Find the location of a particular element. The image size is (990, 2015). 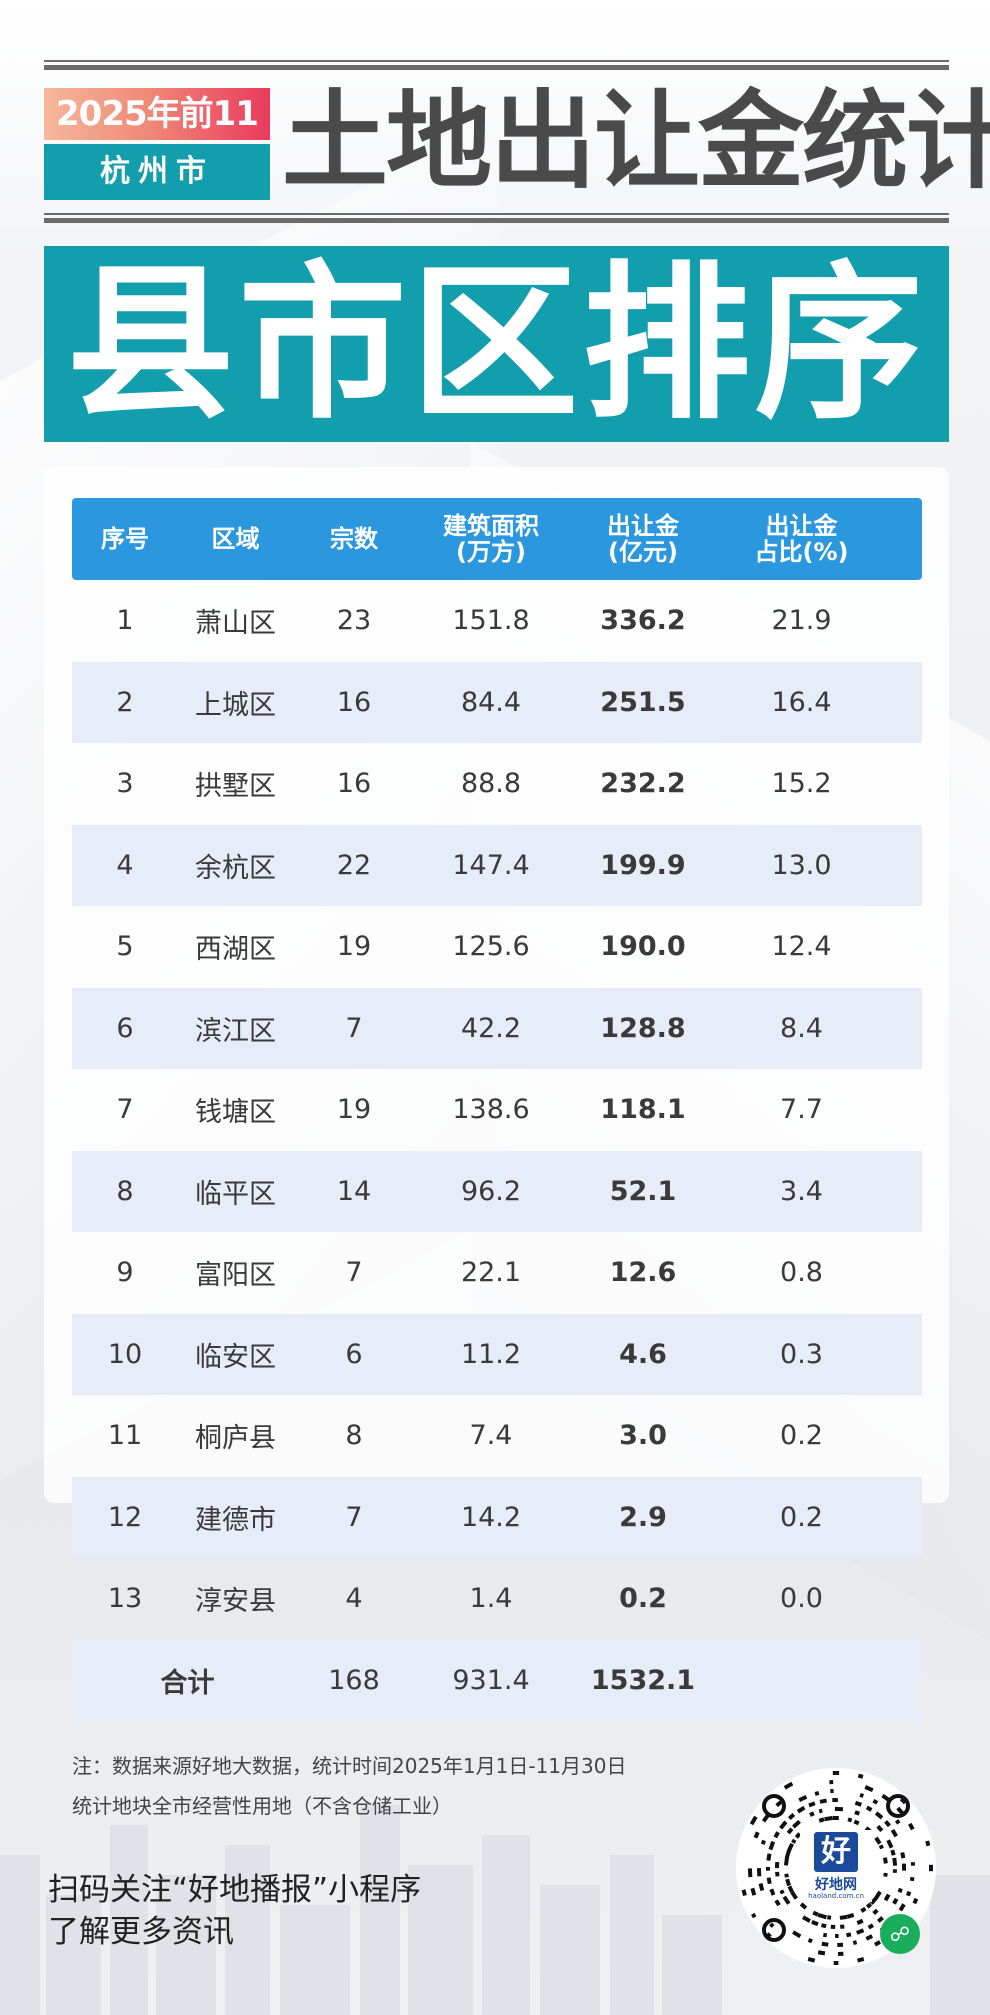

count-cell: 16 is located at coordinates (354, 702).